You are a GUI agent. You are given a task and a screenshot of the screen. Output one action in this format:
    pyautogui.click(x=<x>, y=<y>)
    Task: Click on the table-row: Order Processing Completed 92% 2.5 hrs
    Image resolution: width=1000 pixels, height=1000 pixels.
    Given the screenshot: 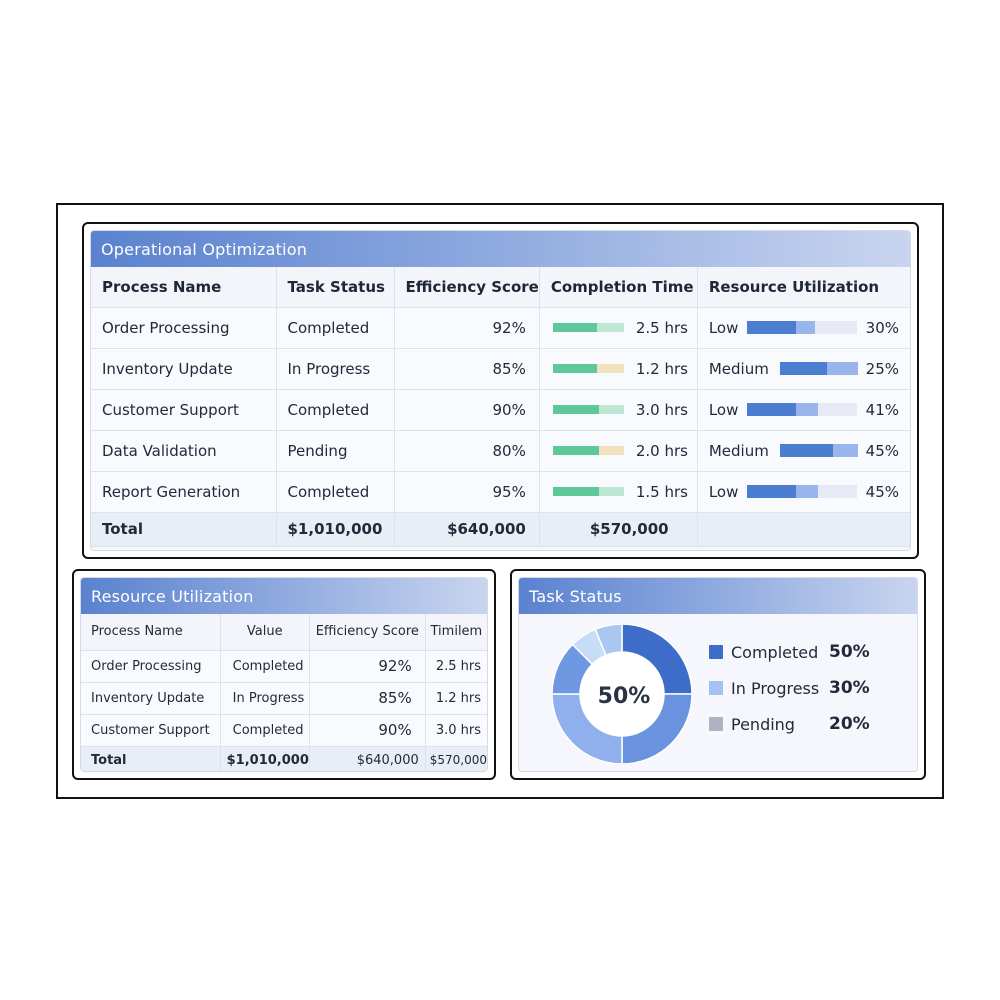 What is the action you would take?
    pyautogui.click(x=284, y=666)
    